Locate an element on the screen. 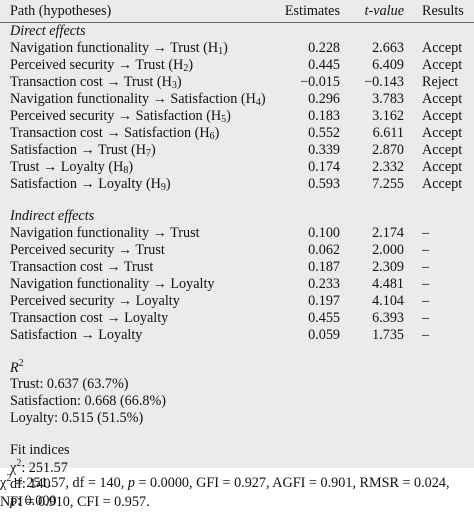  estimate-cell: 0.445 is located at coordinates (324, 65).